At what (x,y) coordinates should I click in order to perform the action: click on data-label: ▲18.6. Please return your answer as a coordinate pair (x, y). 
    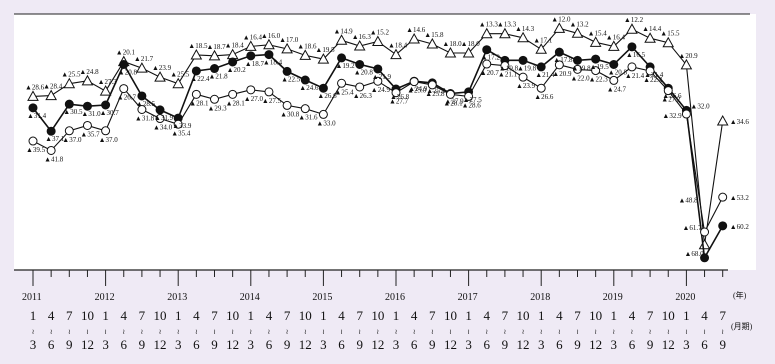
    Looking at the image, I should click on (307, 46).